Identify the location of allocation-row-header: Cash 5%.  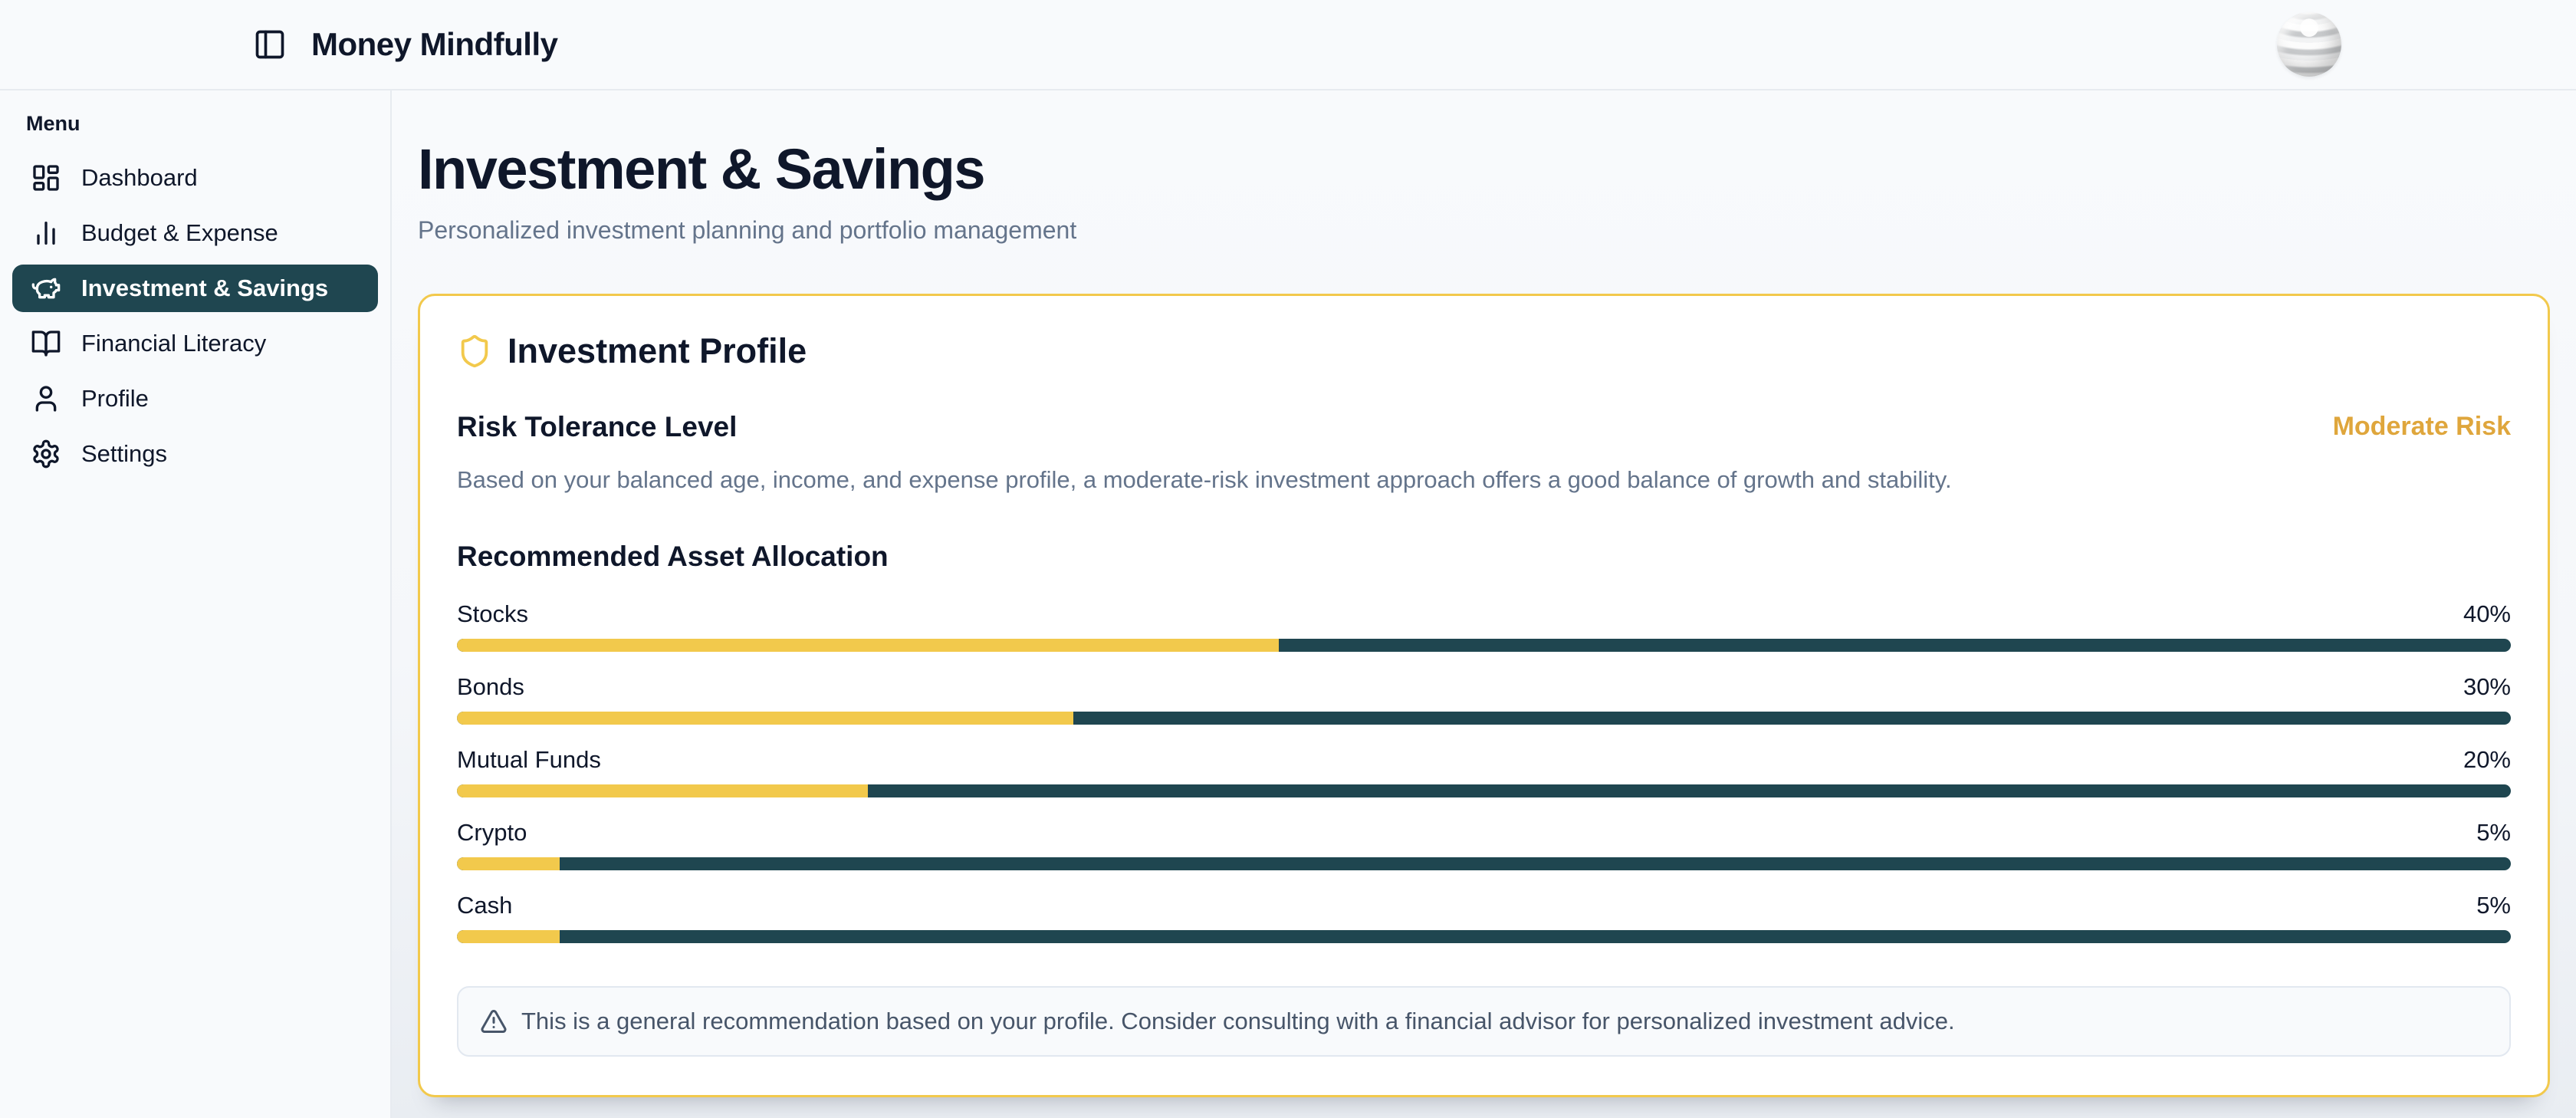
(1484, 905).